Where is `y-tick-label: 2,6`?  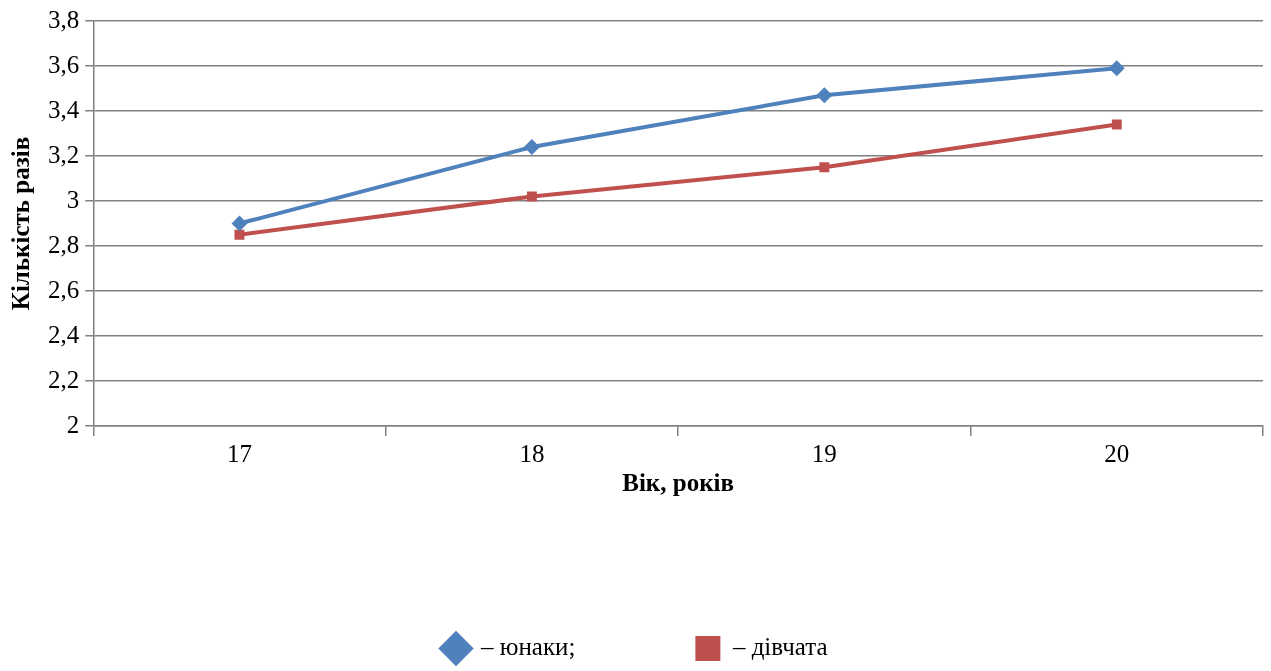
y-tick-label: 2,6 is located at coordinates (64, 289).